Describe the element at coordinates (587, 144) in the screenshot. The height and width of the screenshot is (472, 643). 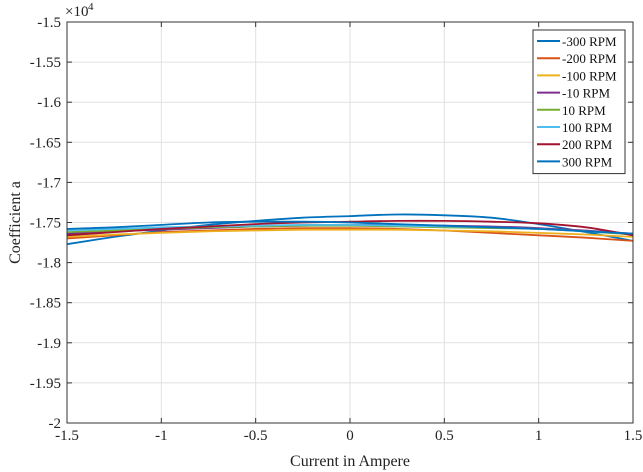
I see `legend-entry-label: 200 RPM` at that location.